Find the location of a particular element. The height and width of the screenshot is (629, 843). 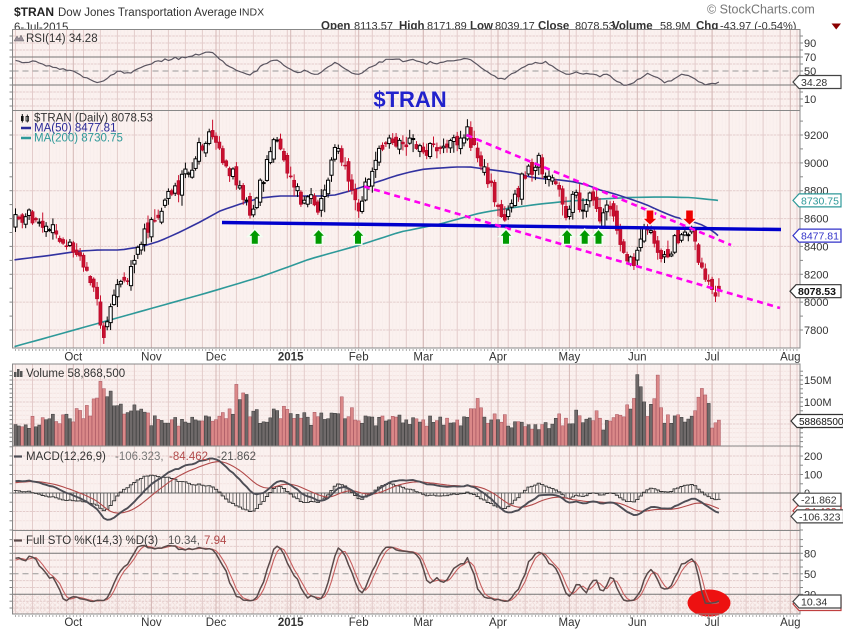

svg-text: 9200 is located at coordinates (816, 136).